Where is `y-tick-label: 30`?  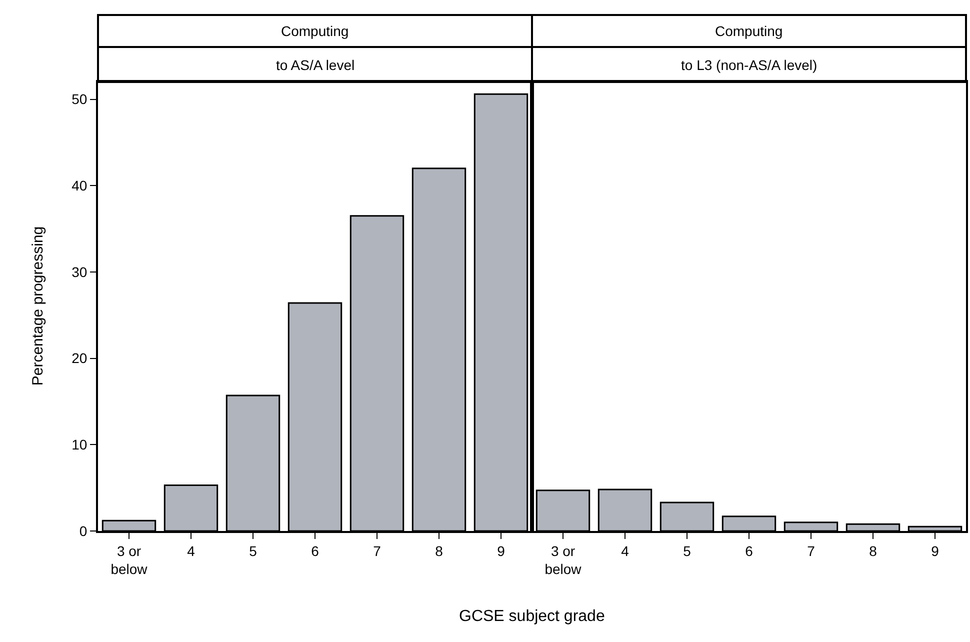
y-tick-label: 30 is located at coordinates (80, 272).